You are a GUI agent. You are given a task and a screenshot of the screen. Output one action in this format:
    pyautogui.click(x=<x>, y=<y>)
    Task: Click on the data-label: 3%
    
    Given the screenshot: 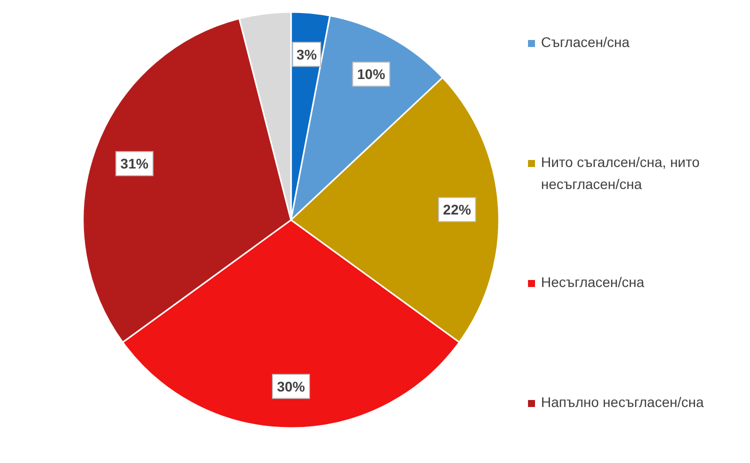 What is the action you would take?
    pyautogui.click(x=307, y=54)
    